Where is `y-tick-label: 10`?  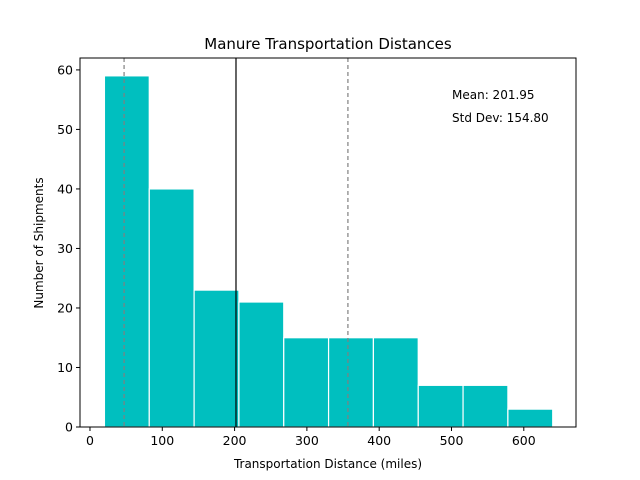 y-tick-label: 10 is located at coordinates (65, 367).